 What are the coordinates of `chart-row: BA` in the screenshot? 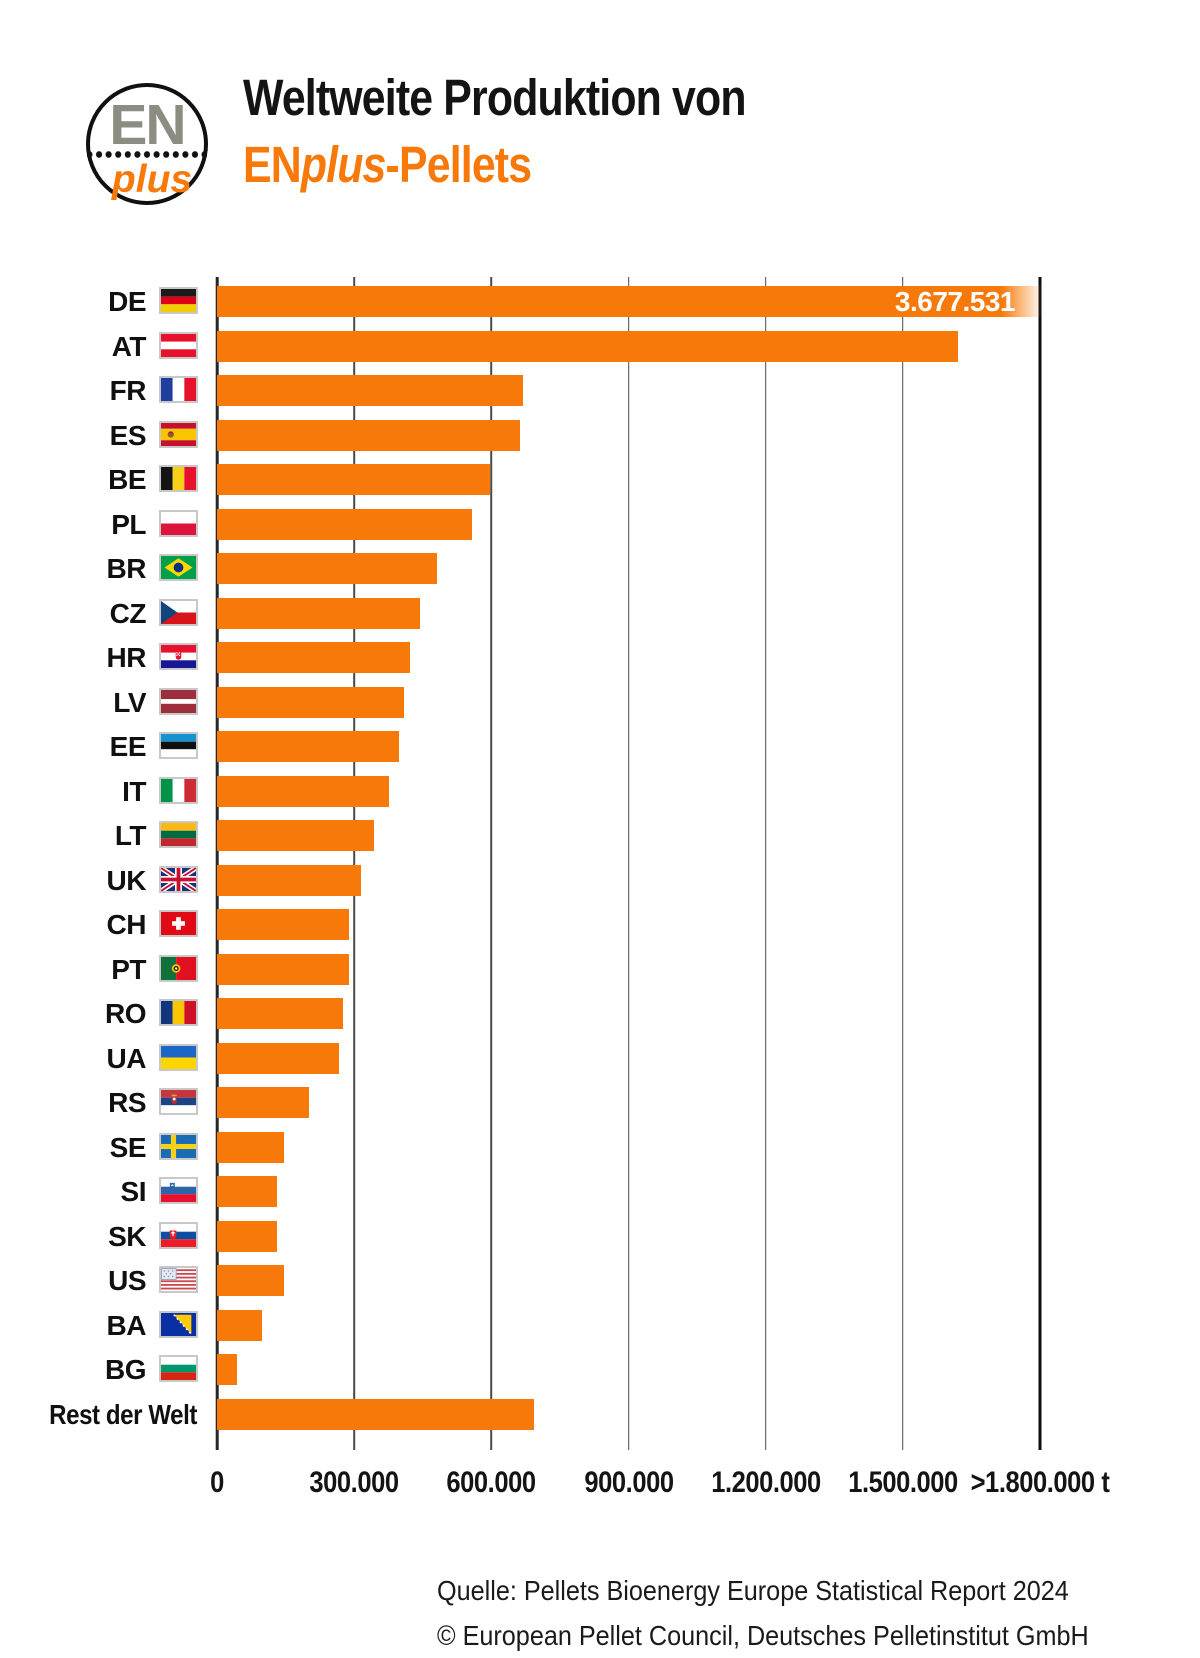 It's located at (600, 1325).